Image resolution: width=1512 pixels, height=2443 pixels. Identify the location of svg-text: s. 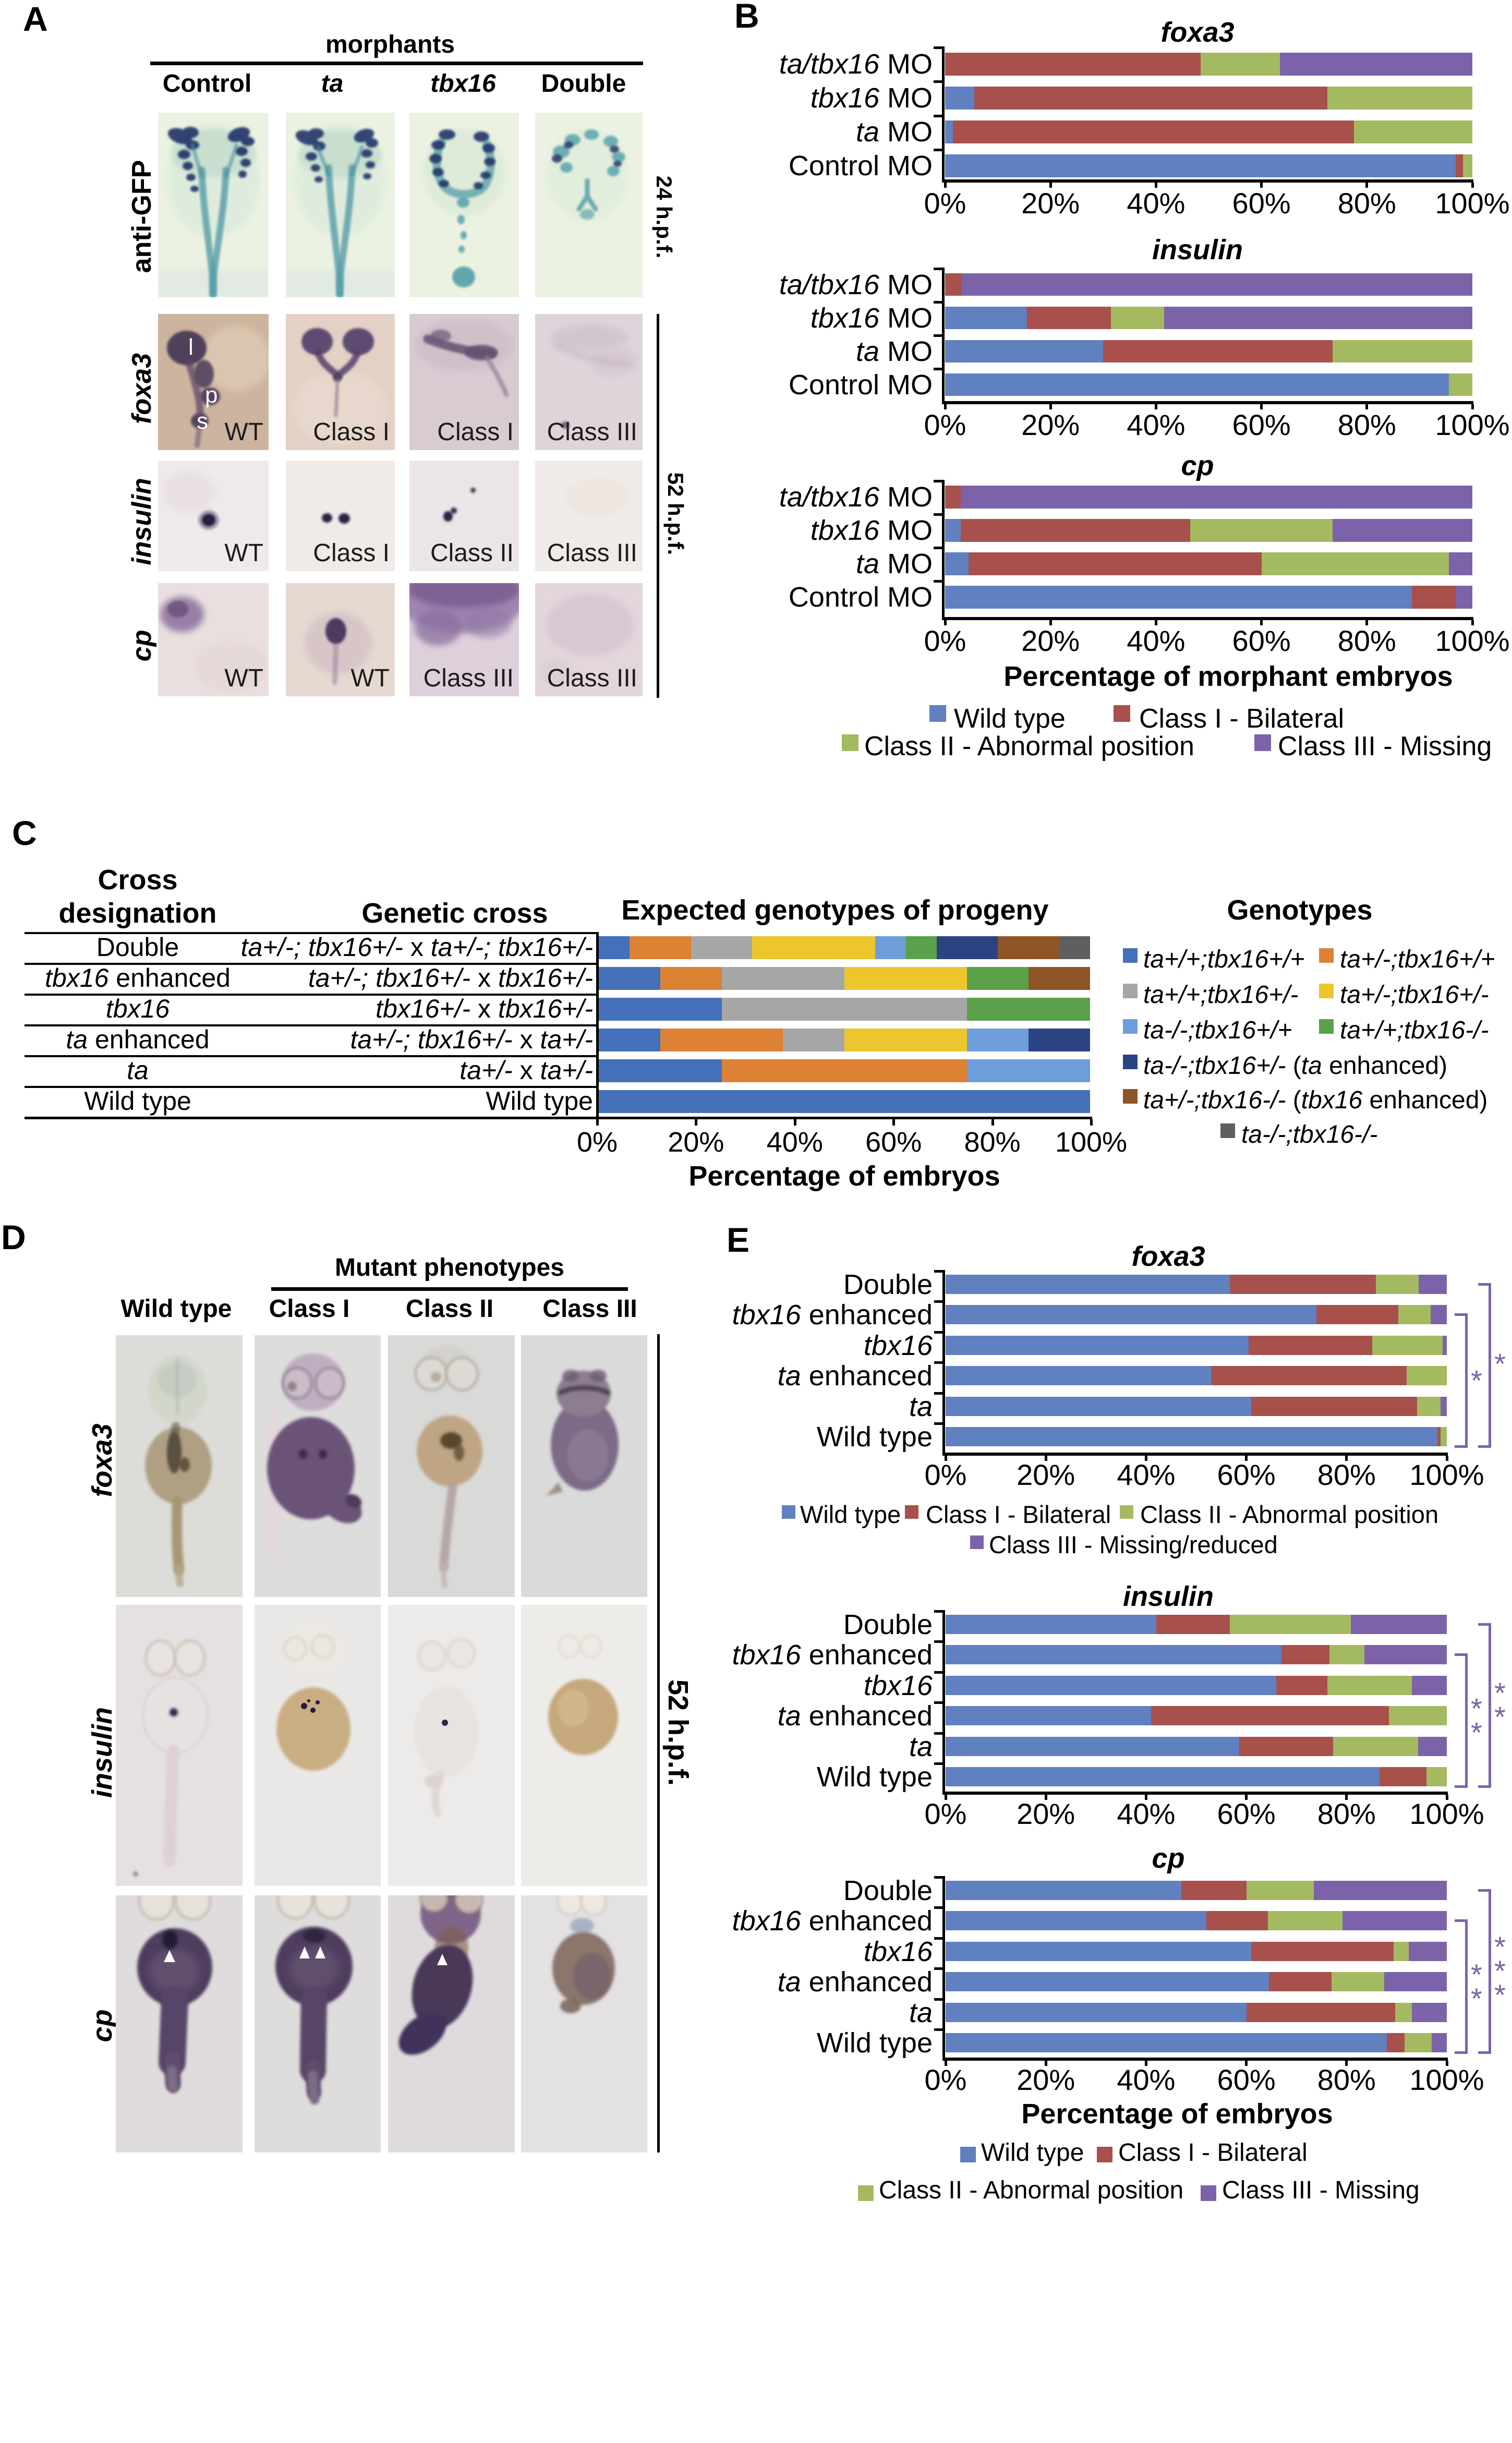
(202, 421).